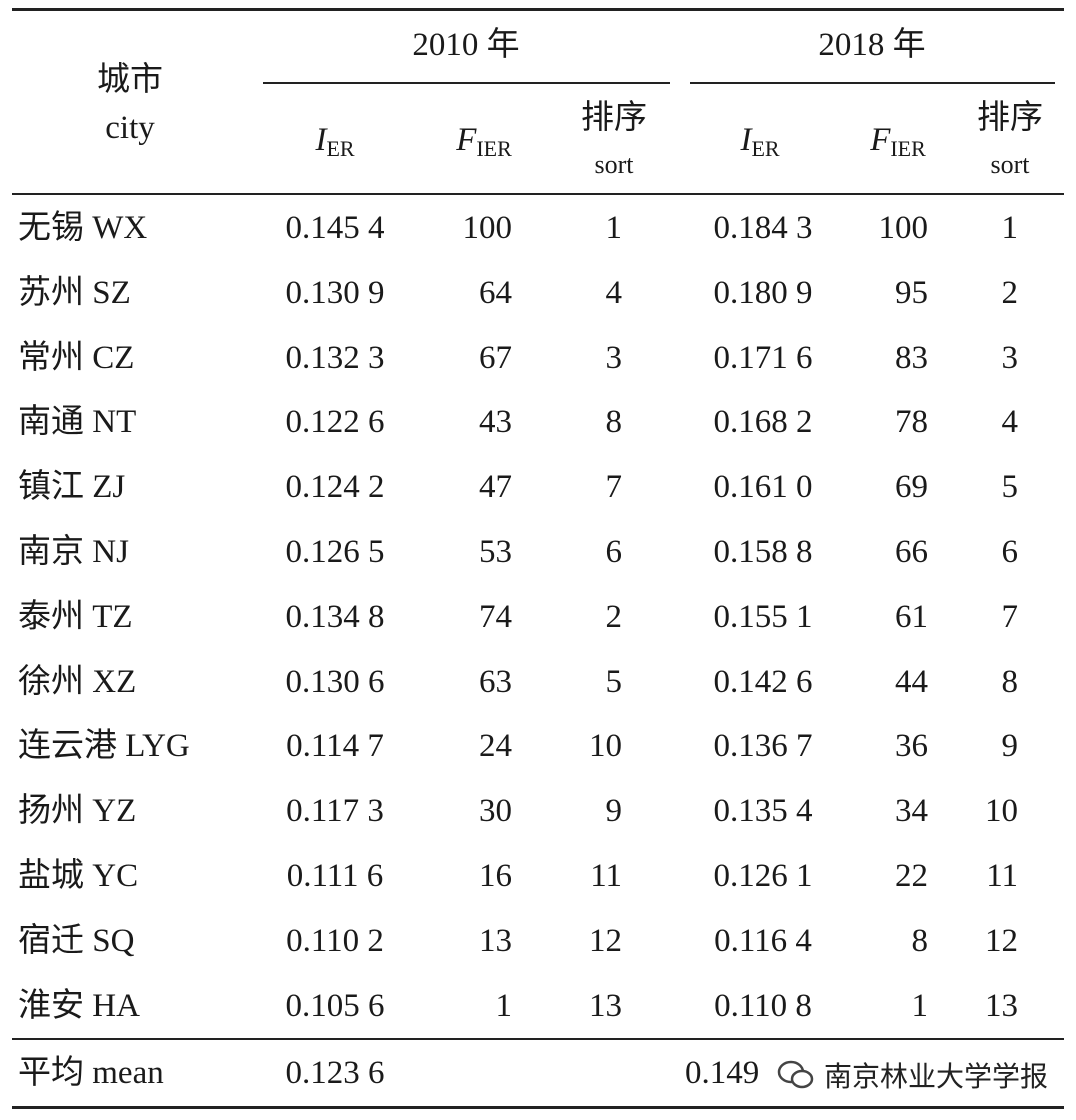 This screenshot has width=1076, height=1120. I want to click on sort-2010: 10, so click(605, 746).